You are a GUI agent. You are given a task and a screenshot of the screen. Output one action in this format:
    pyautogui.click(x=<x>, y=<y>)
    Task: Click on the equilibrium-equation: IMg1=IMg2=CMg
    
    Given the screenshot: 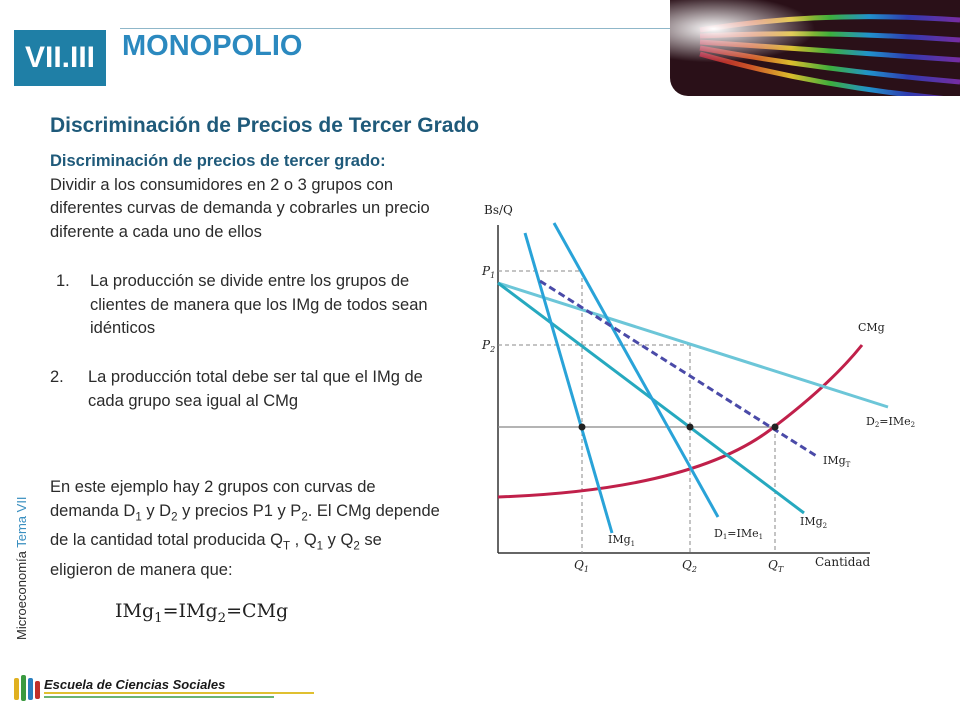 What is the action you would take?
    pyautogui.click(x=202, y=613)
    